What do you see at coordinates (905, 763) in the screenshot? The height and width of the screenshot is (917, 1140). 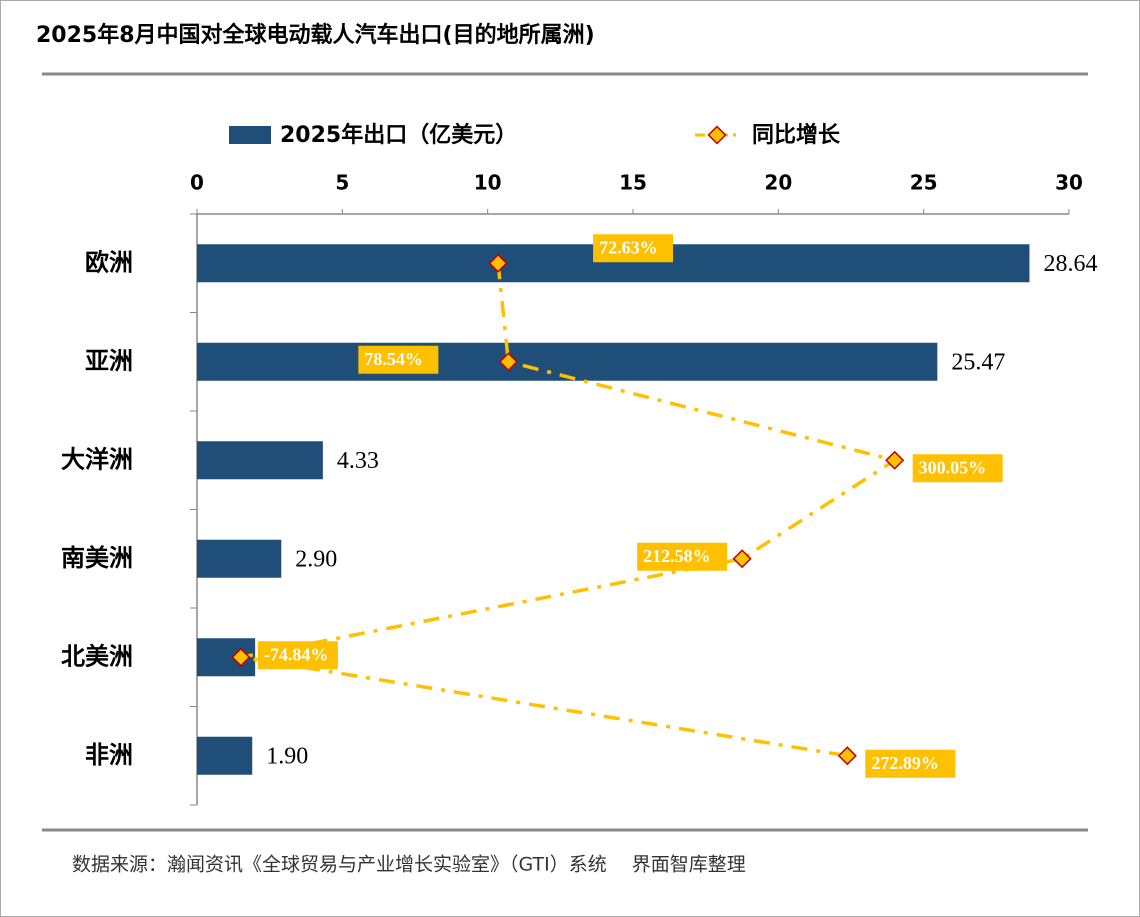 I see `data-label: 272.89%` at bounding box center [905, 763].